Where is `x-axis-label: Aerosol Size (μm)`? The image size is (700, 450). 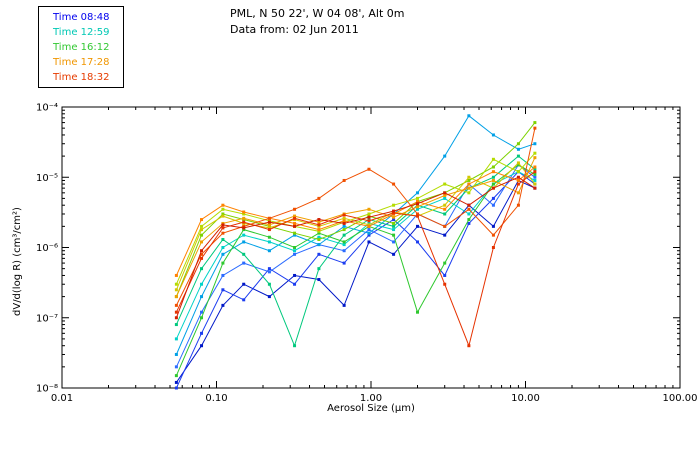 x-axis-label: Aerosol Size (μm) is located at coordinates (371, 408).